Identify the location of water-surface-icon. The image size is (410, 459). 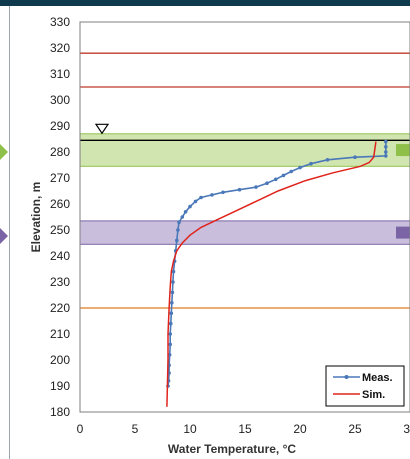
(102, 129).